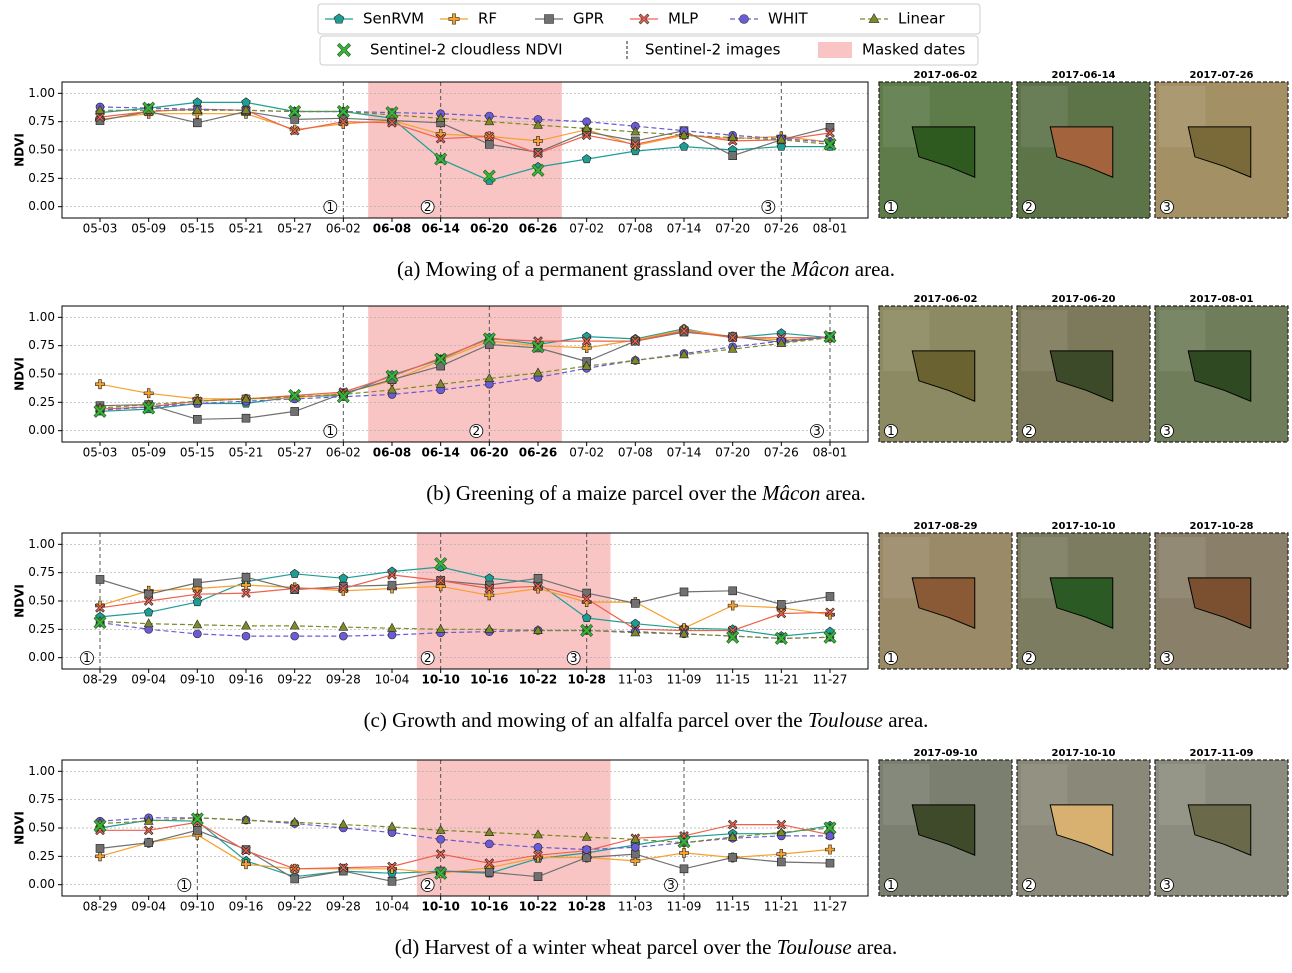  Describe the element at coordinates (440, 229) in the screenshot. I see `x-tick-label: 06-14` at that location.